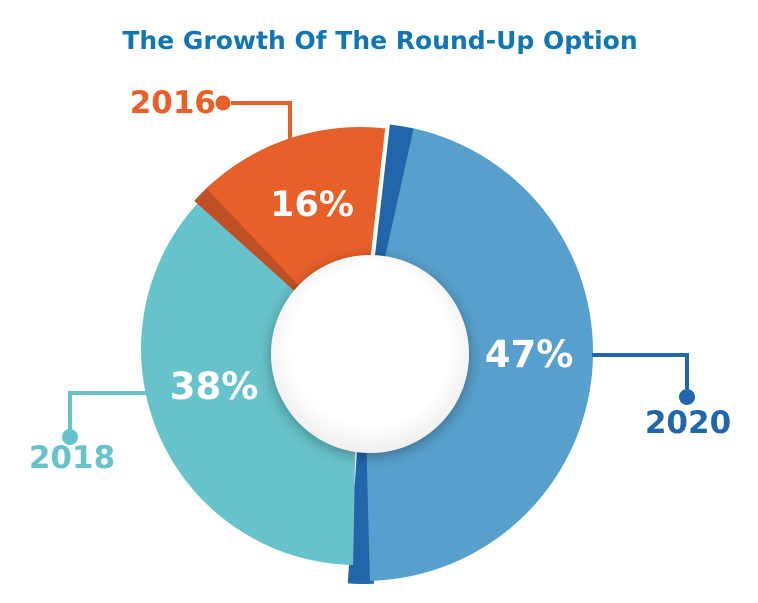  Describe the element at coordinates (72, 458) in the screenshot. I see `callout-label-2018: 2018` at that location.